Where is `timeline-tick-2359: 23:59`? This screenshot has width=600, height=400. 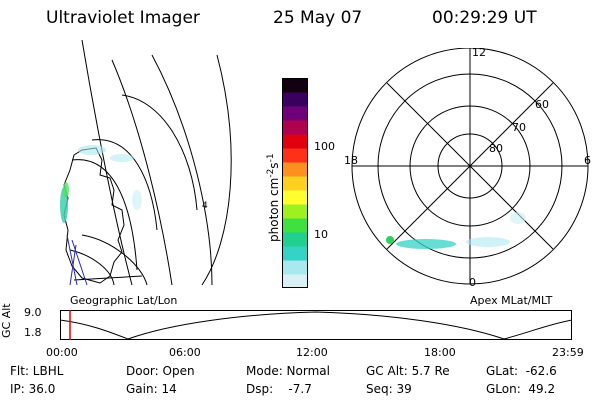
timeline-tick-2359: 23:59 is located at coordinates (568, 352).